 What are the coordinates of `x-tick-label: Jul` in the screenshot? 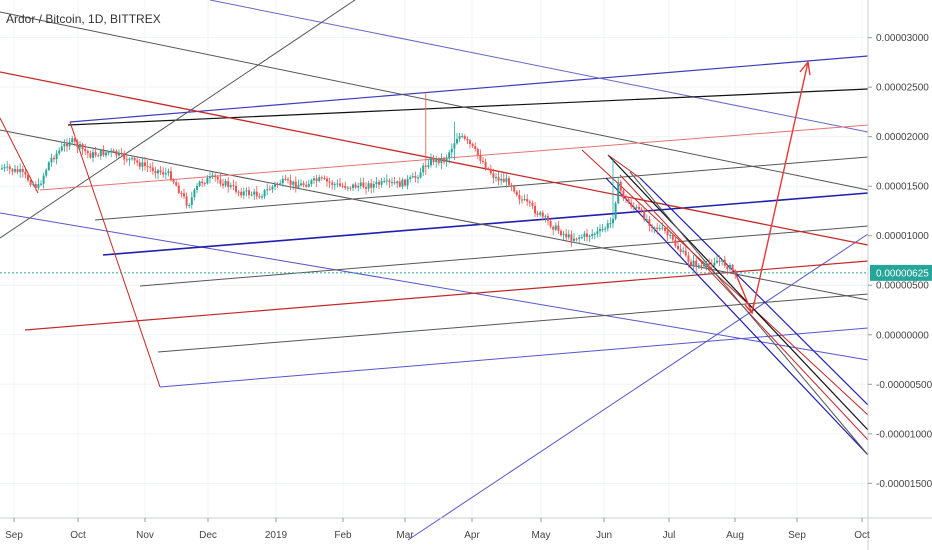 It's located at (669, 535).